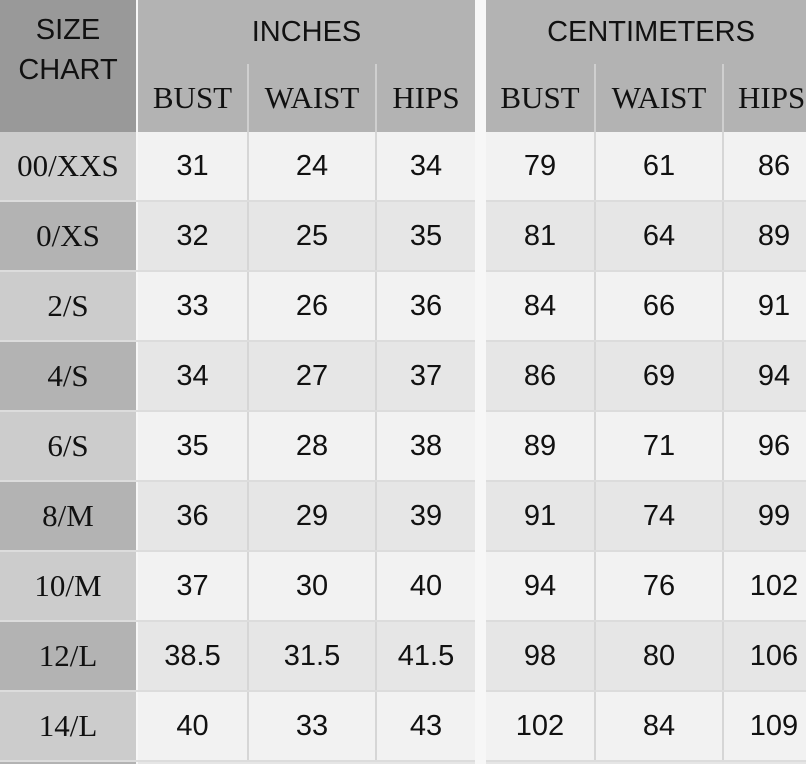  What do you see at coordinates (68, 763) in the screenshot?
I see `size-label` at bounding box center [68, 763].